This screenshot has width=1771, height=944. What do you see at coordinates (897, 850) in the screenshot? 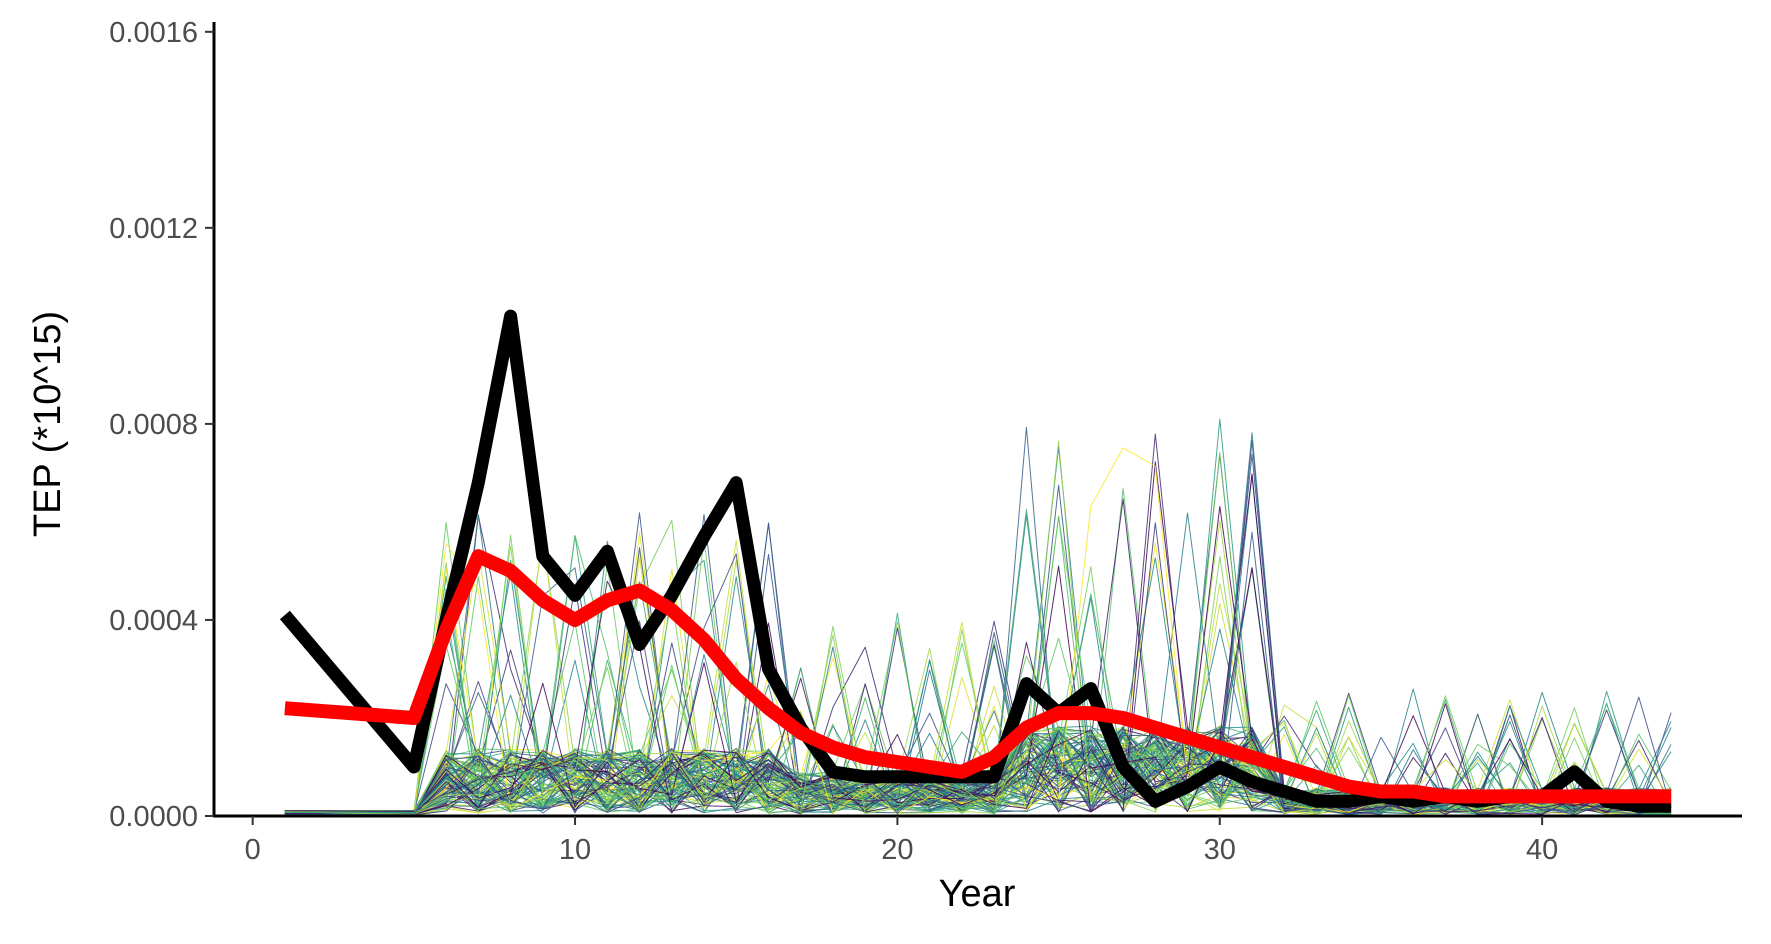
I see `x-tick-label: 20` at bounding box center [897, 850].